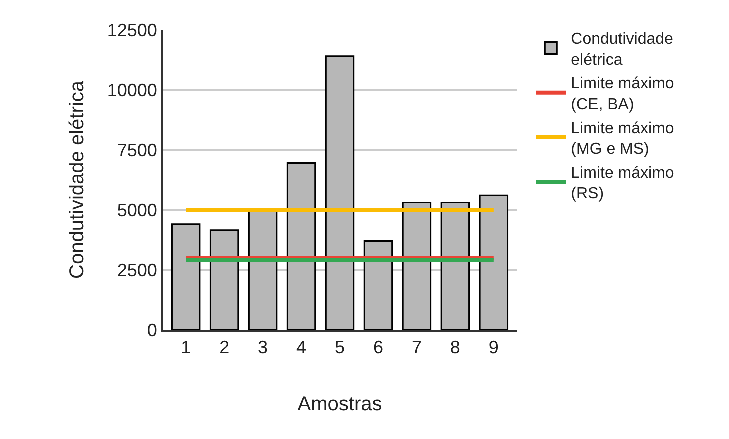 Image resolution: width=729 pixels, height=439 pixels. I want to click on y-axis-title: Condutividade elétrica, so click(77, 179).